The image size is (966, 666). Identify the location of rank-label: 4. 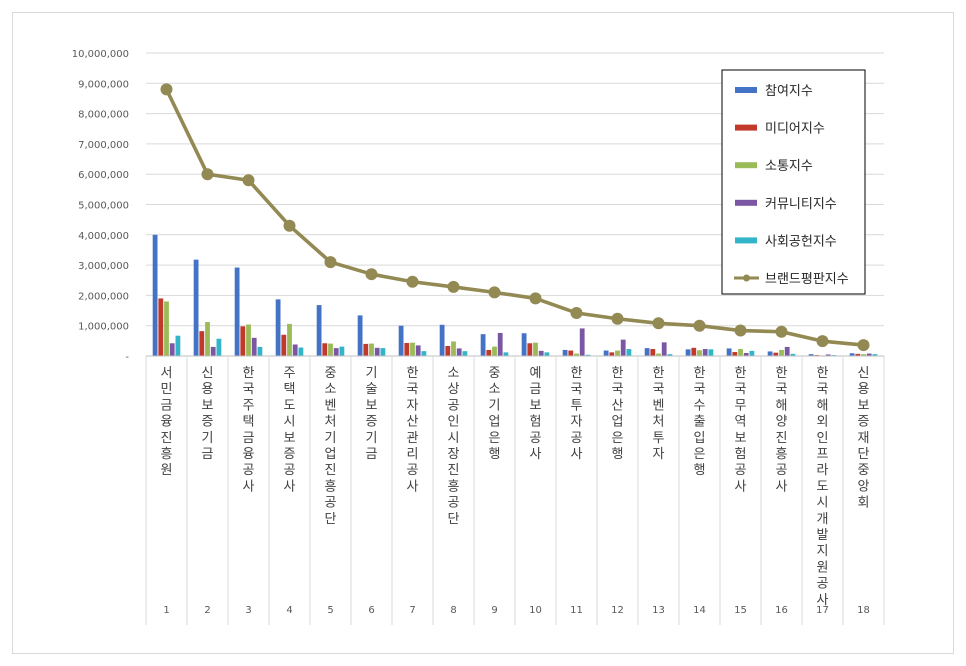
(289, 610).